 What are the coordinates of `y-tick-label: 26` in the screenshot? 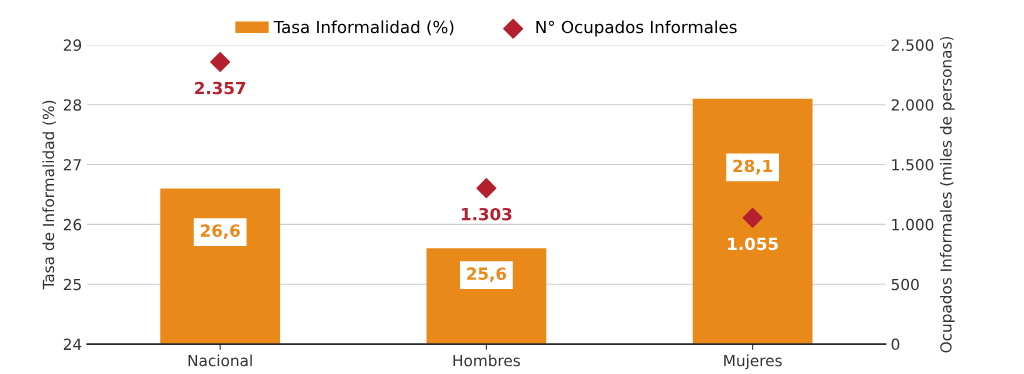 It's located at (72, 224).